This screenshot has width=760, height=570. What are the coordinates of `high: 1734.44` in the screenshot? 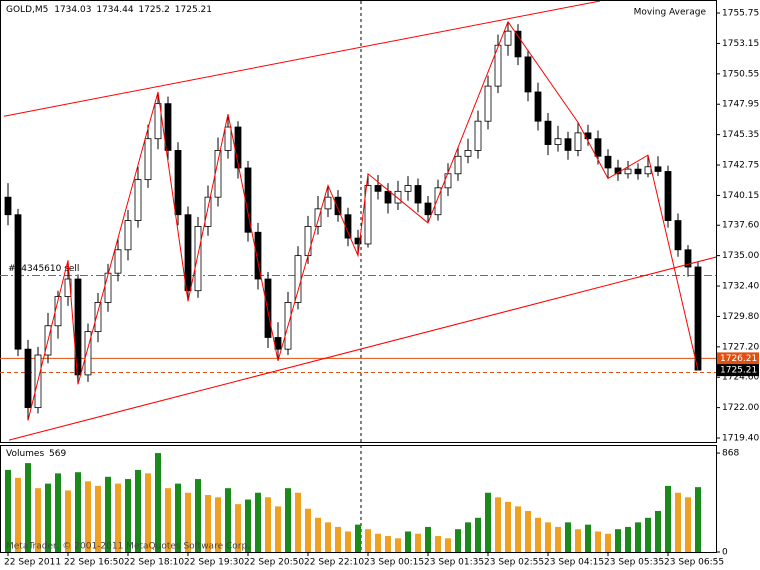 It's located at (114, 10).